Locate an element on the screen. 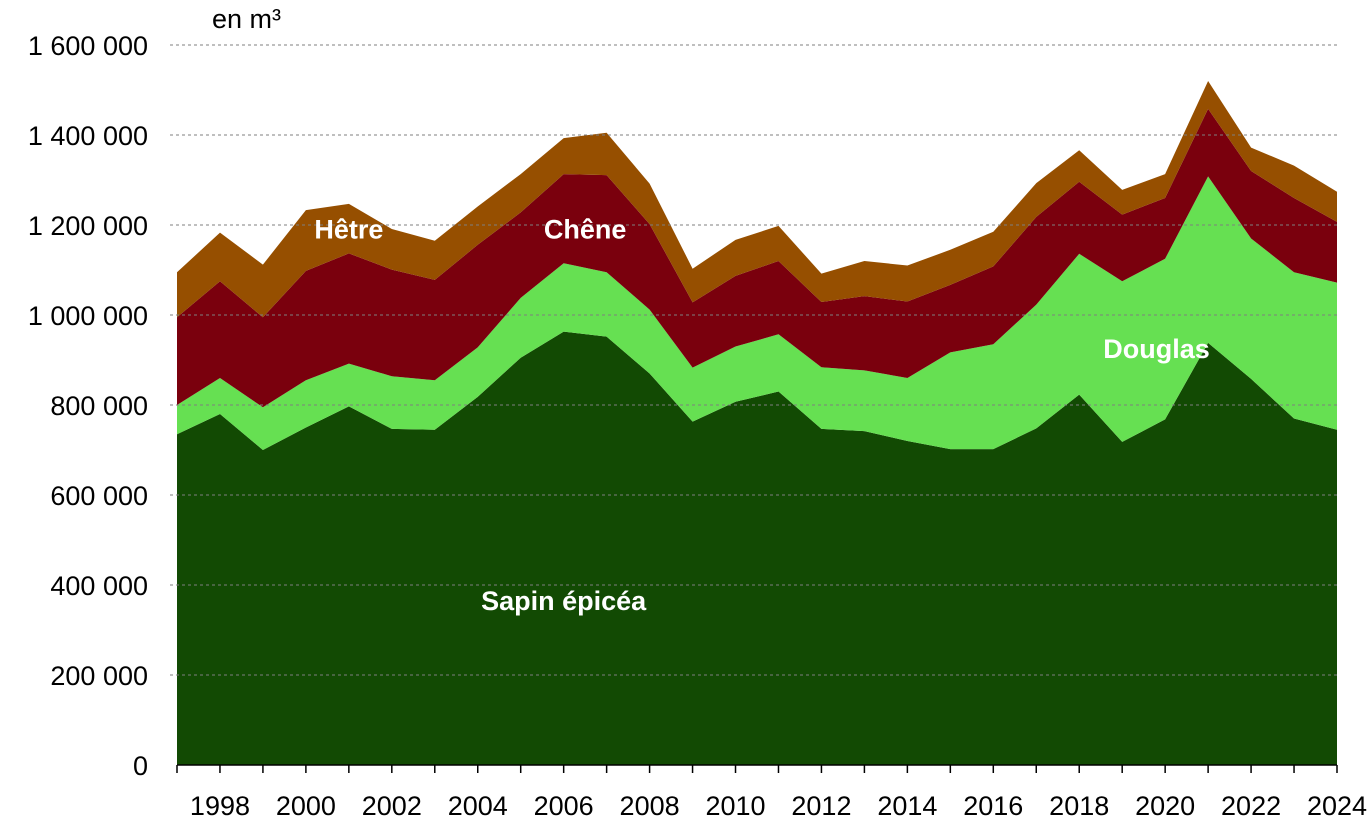  y-tick-label: 200 000 is located at coordinates (99, 676).